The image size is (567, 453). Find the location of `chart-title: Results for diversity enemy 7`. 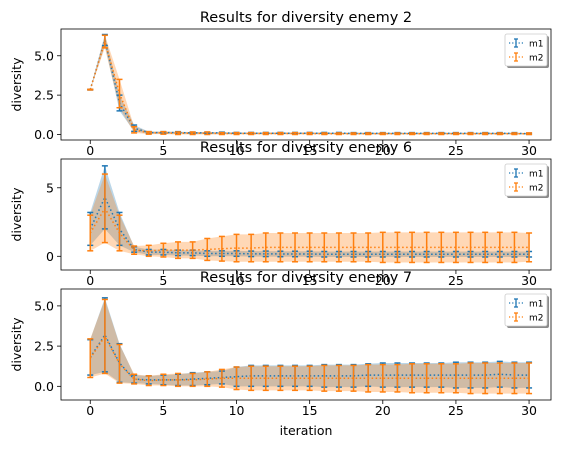

chart-title: Results for diversity enemy 7 is located at coordinates (306, 278).